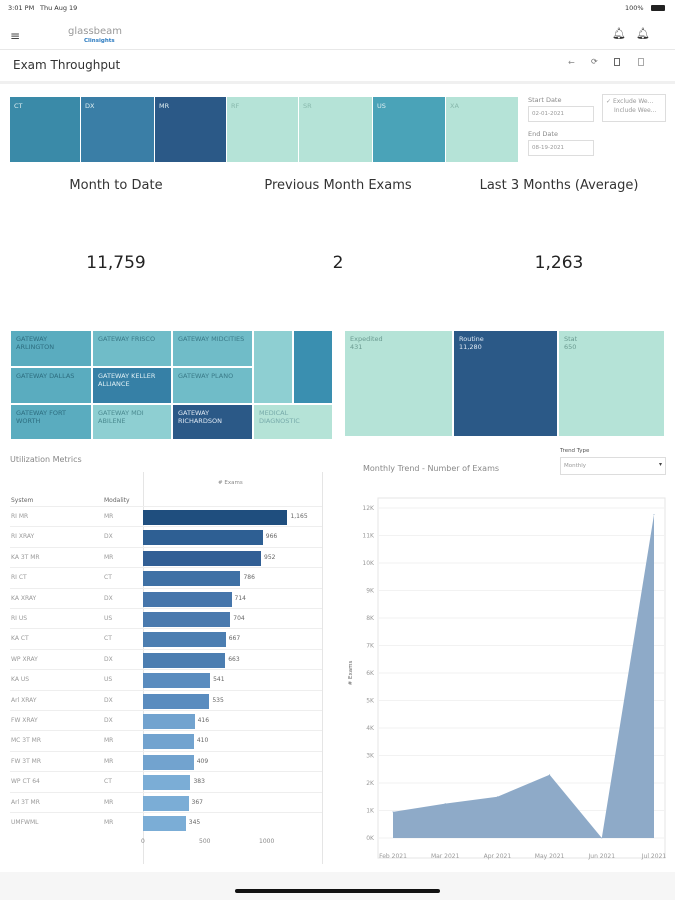 Image resolution: width=675 pixels, height=900 pixels. I want to click on y-tick-label: 11K, so click(368, 536).